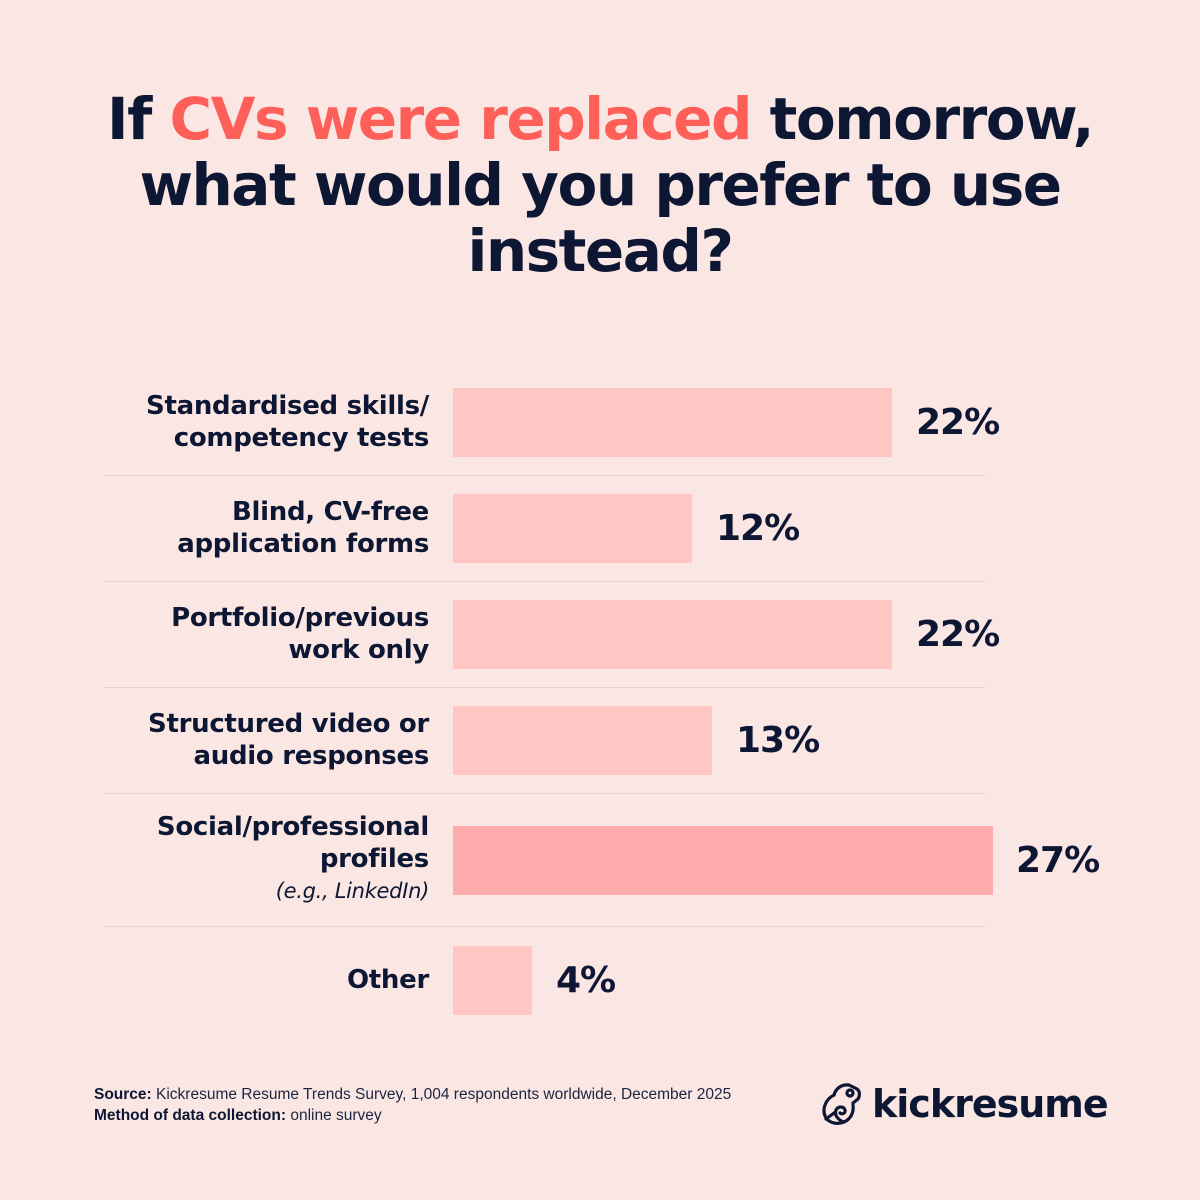  What do you see at coordinates (374, 859) in the screenshot?
I see `label-line: profiles` at bounding box center [374, 859].